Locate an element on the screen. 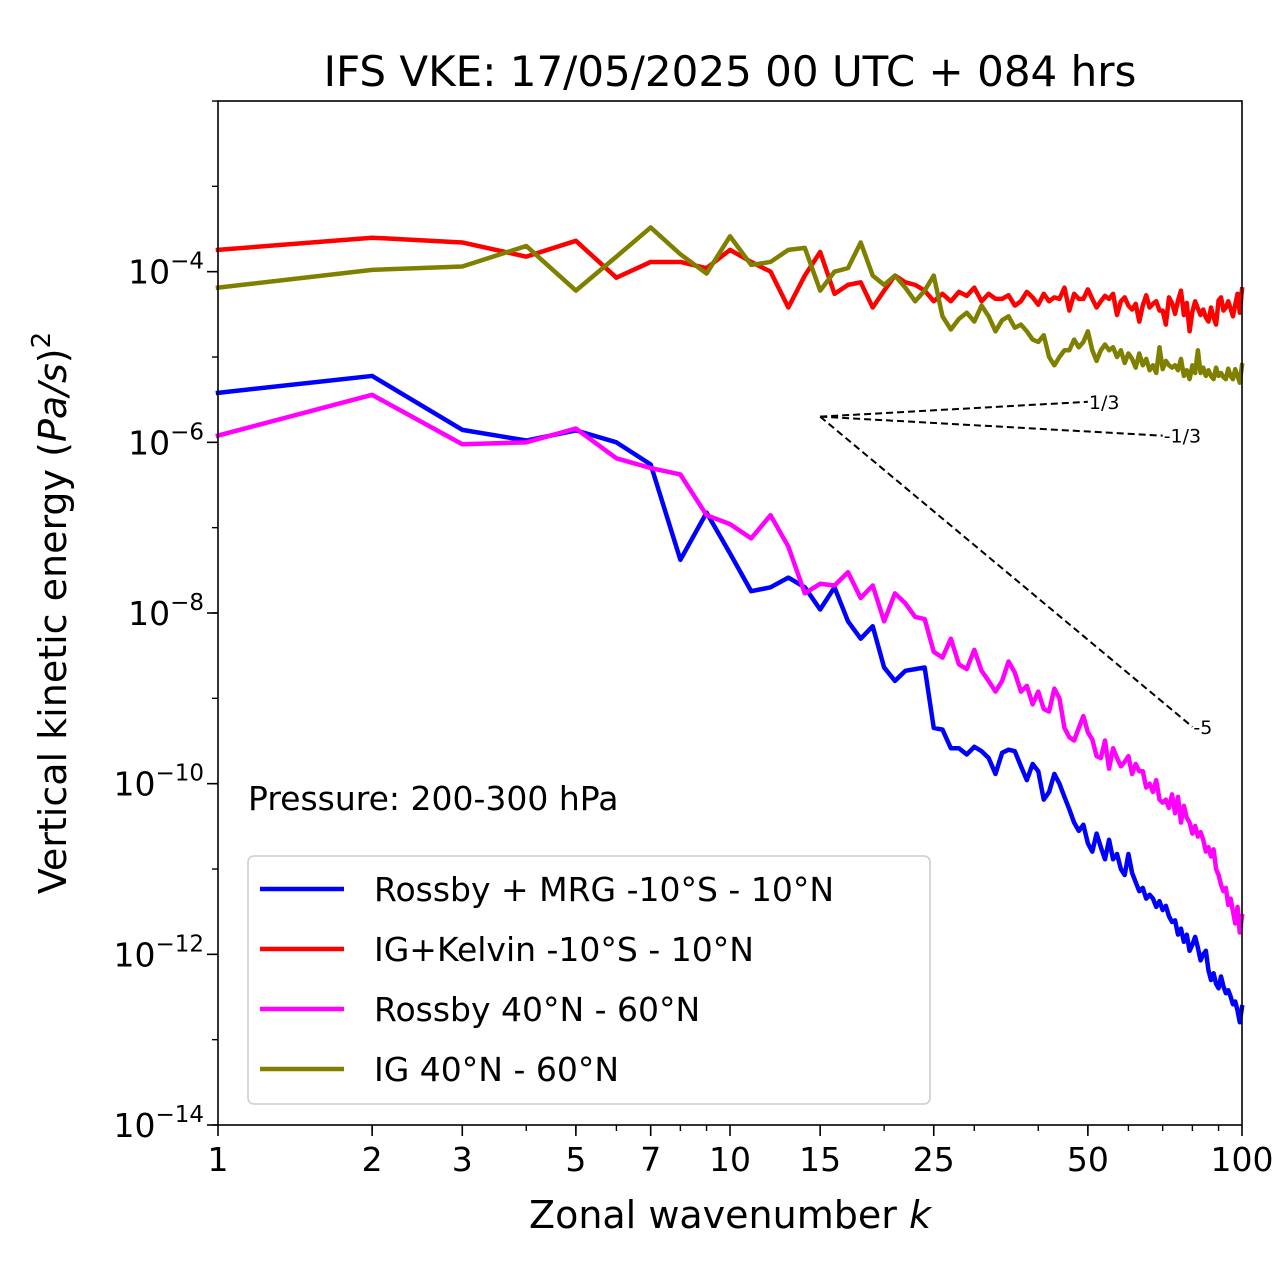 The width and height of the screenshot is (1280, 1288). x-axis-label: Zonal wavenumber k is located at coordinates (731, 1215).